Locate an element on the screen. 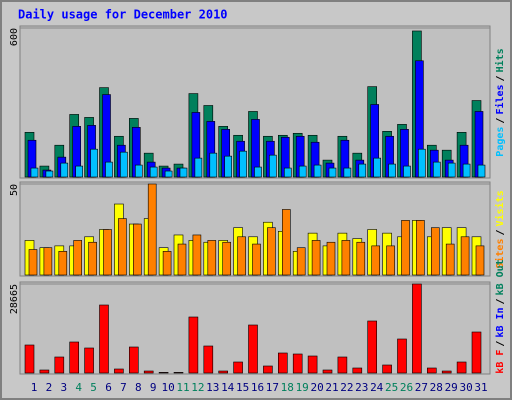 Image resolution: width=512 pixels, height=400 pixels. x-tick-label: 19 is located at coordinates (302, 387).